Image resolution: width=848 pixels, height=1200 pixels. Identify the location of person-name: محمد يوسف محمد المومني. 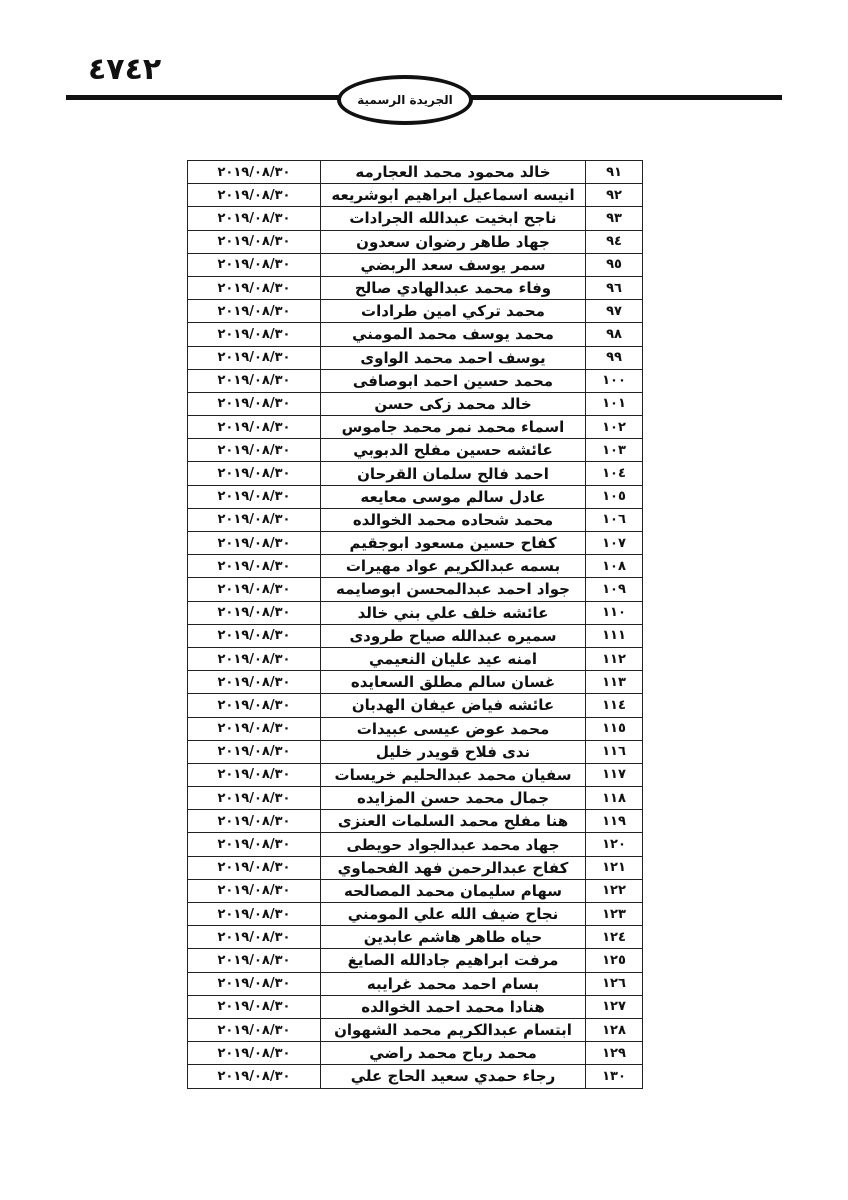
(453, 334).